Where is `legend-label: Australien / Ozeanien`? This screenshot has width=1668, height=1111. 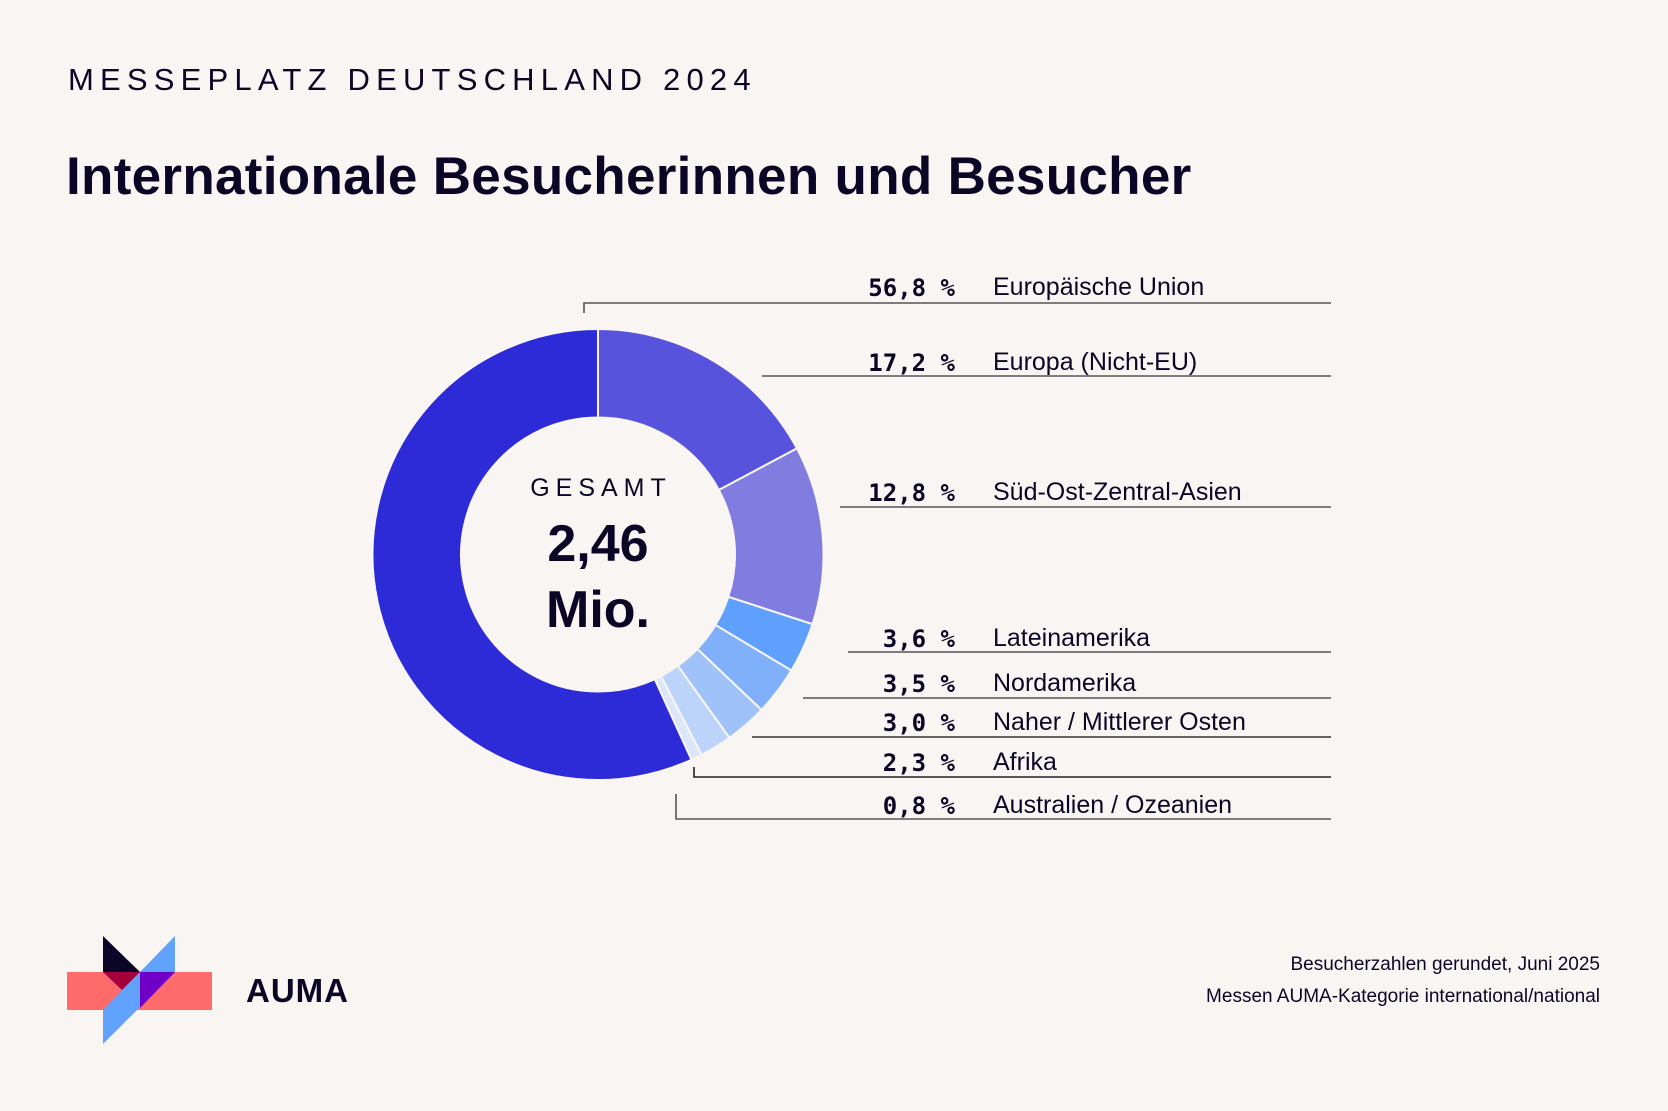
legend-label: Australien / Ozeanien is located at coordinates (1113, 805).